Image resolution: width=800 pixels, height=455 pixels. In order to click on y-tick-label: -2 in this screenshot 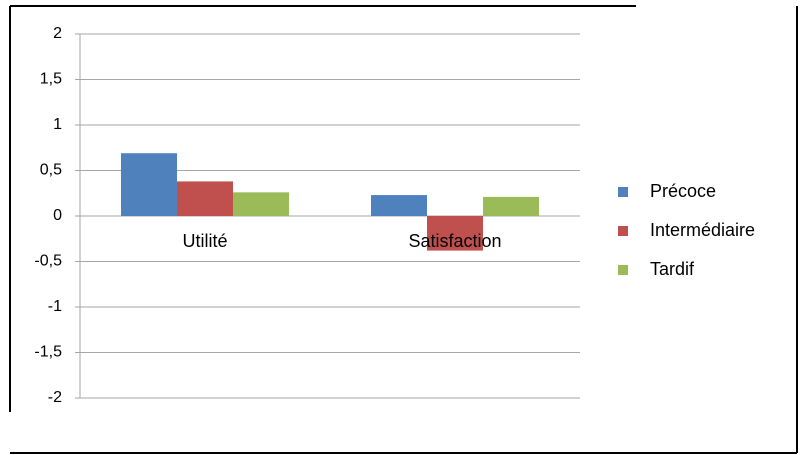, I will do `click(55, 397)`.